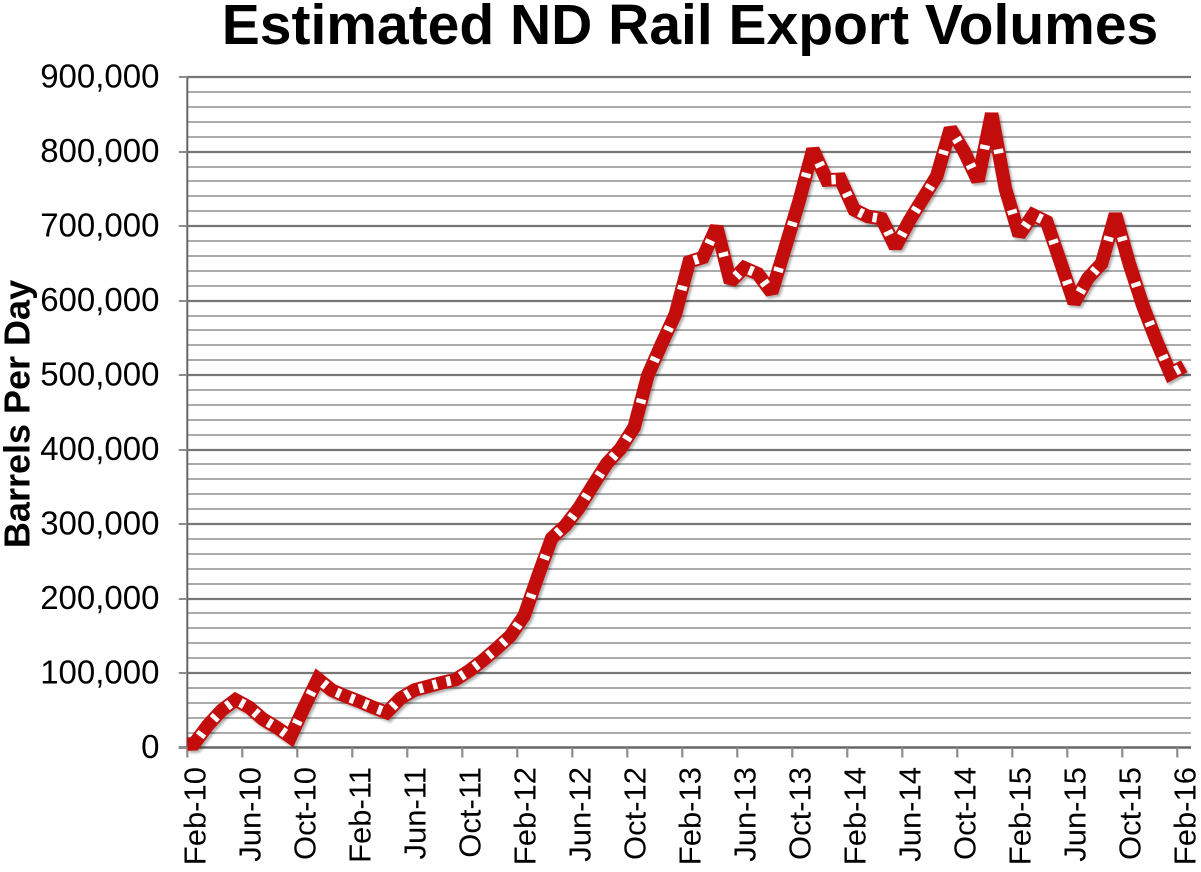 Image resolution: width=1201 pixels, height=872 pixels. What do you see at coordinates (99, 225) in the screenshot?
I see `svg-text: 700,000` at bounding box center [99, 225].